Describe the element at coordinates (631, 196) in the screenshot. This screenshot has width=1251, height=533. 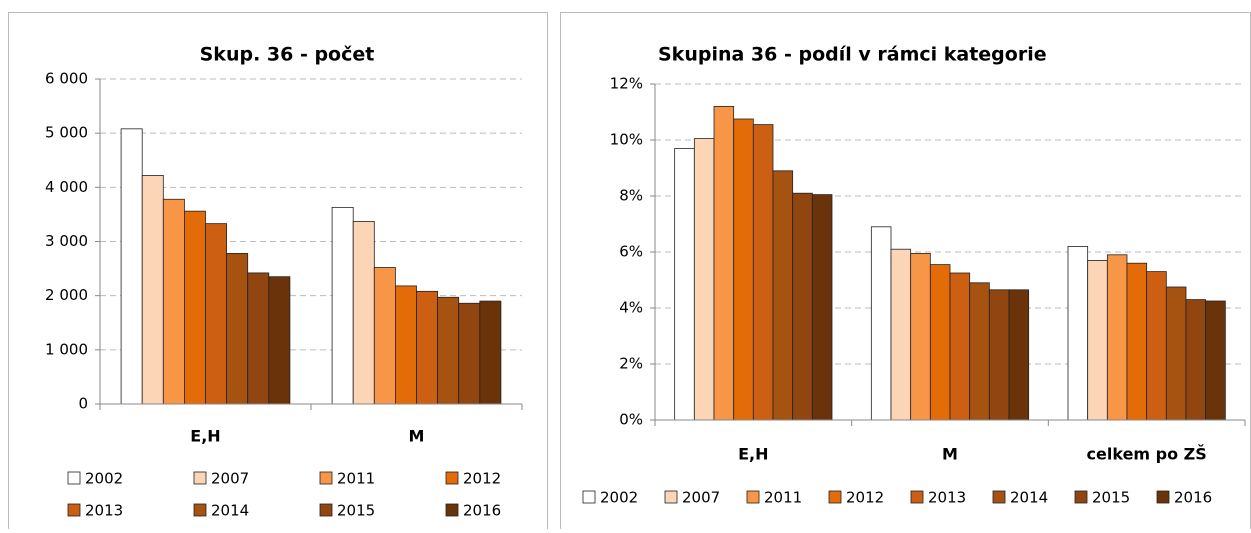
I see `y-tick-label: 8%` at that location.